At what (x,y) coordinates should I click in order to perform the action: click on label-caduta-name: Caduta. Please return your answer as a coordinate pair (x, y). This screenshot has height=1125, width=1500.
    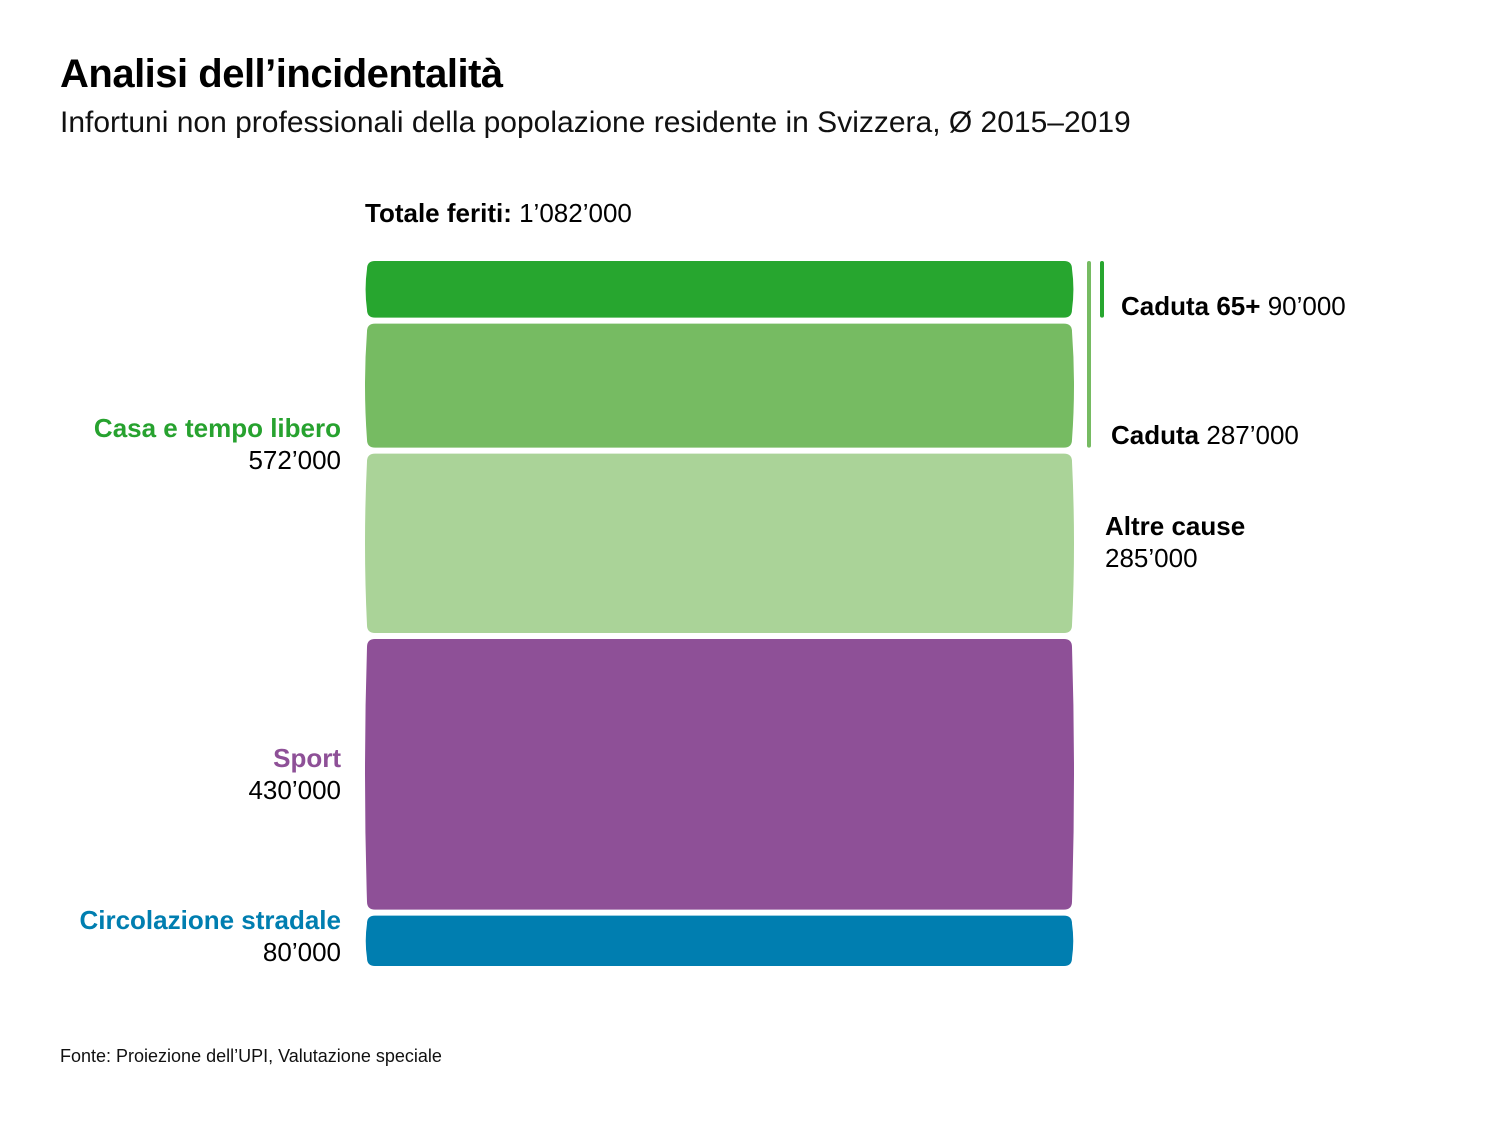
    Looking at the image, I should click on (1155, 435).